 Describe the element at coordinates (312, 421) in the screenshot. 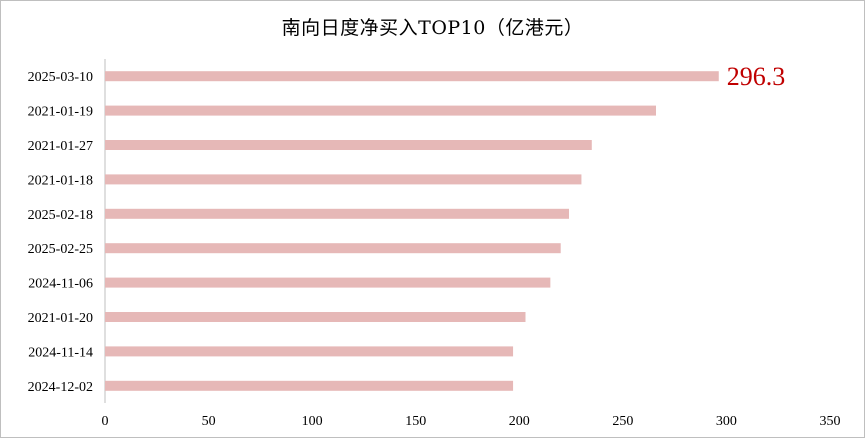

I see `x-tick-label: 100` at that location.